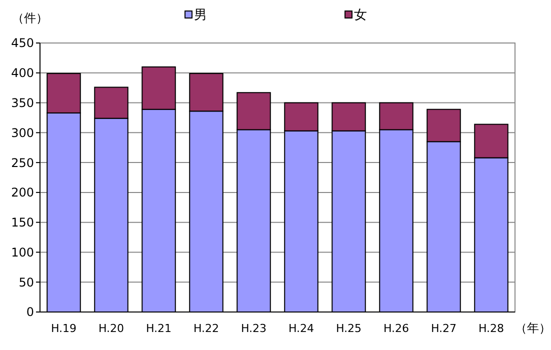  I want to click on y-tick-label: 450, so click(22, 43).